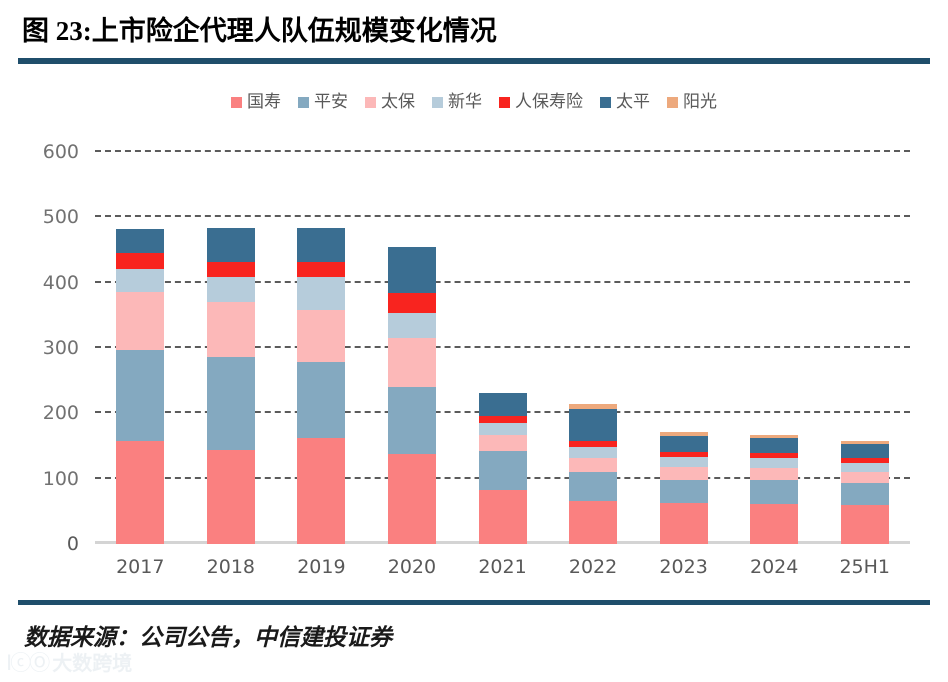 This screenshot has height=682, width=948. What do you see at coordinates (774, 567) in the screenshot?
I see `x-axis-tick-label: 2024` at bounding box center [774, 567].